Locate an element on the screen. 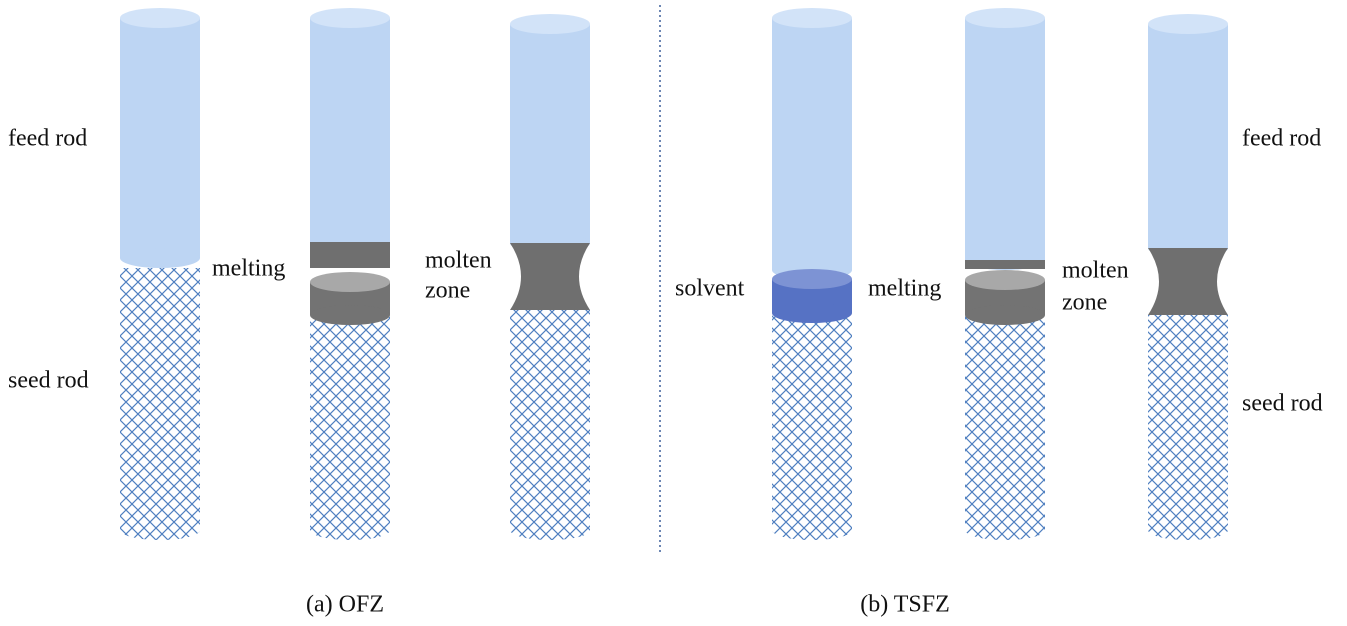 Image resolution: width=1347 pixels, height=626 pixels. solvent-disc-top is located at coordinates (812, 279).